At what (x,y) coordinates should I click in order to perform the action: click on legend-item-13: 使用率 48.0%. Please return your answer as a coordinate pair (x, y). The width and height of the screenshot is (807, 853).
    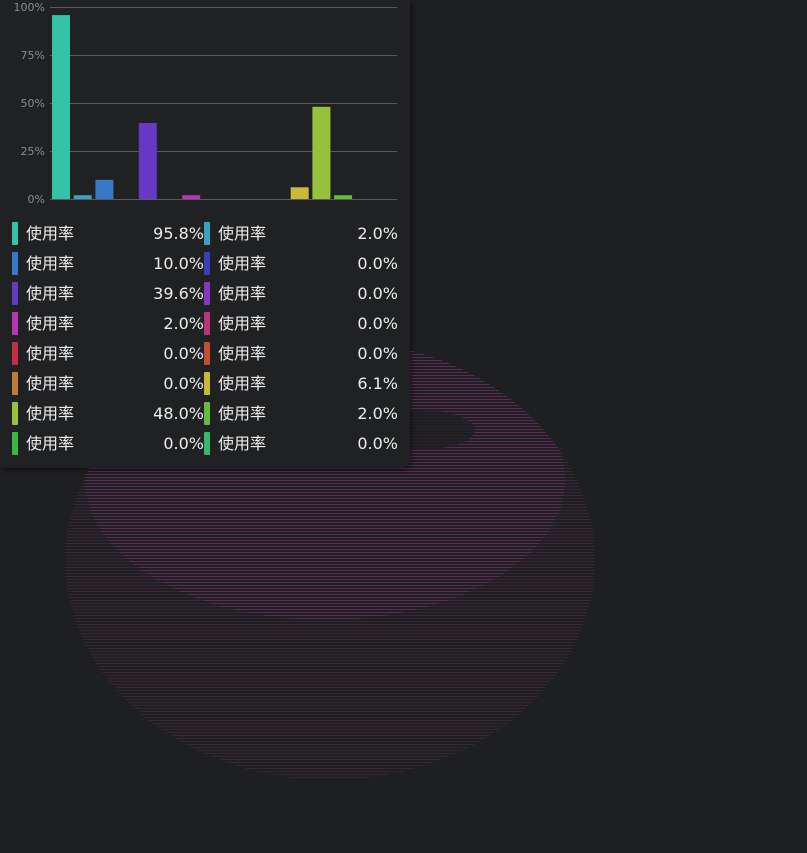
    Looking at the image, I should click on (108, 414).